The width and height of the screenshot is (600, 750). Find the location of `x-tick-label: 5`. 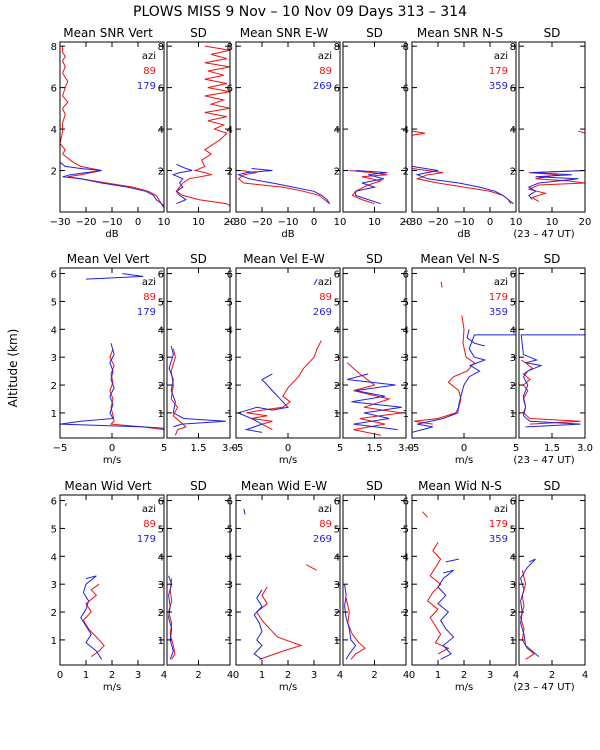

x-tick-label: 5 is located at coordinates (164, 448).